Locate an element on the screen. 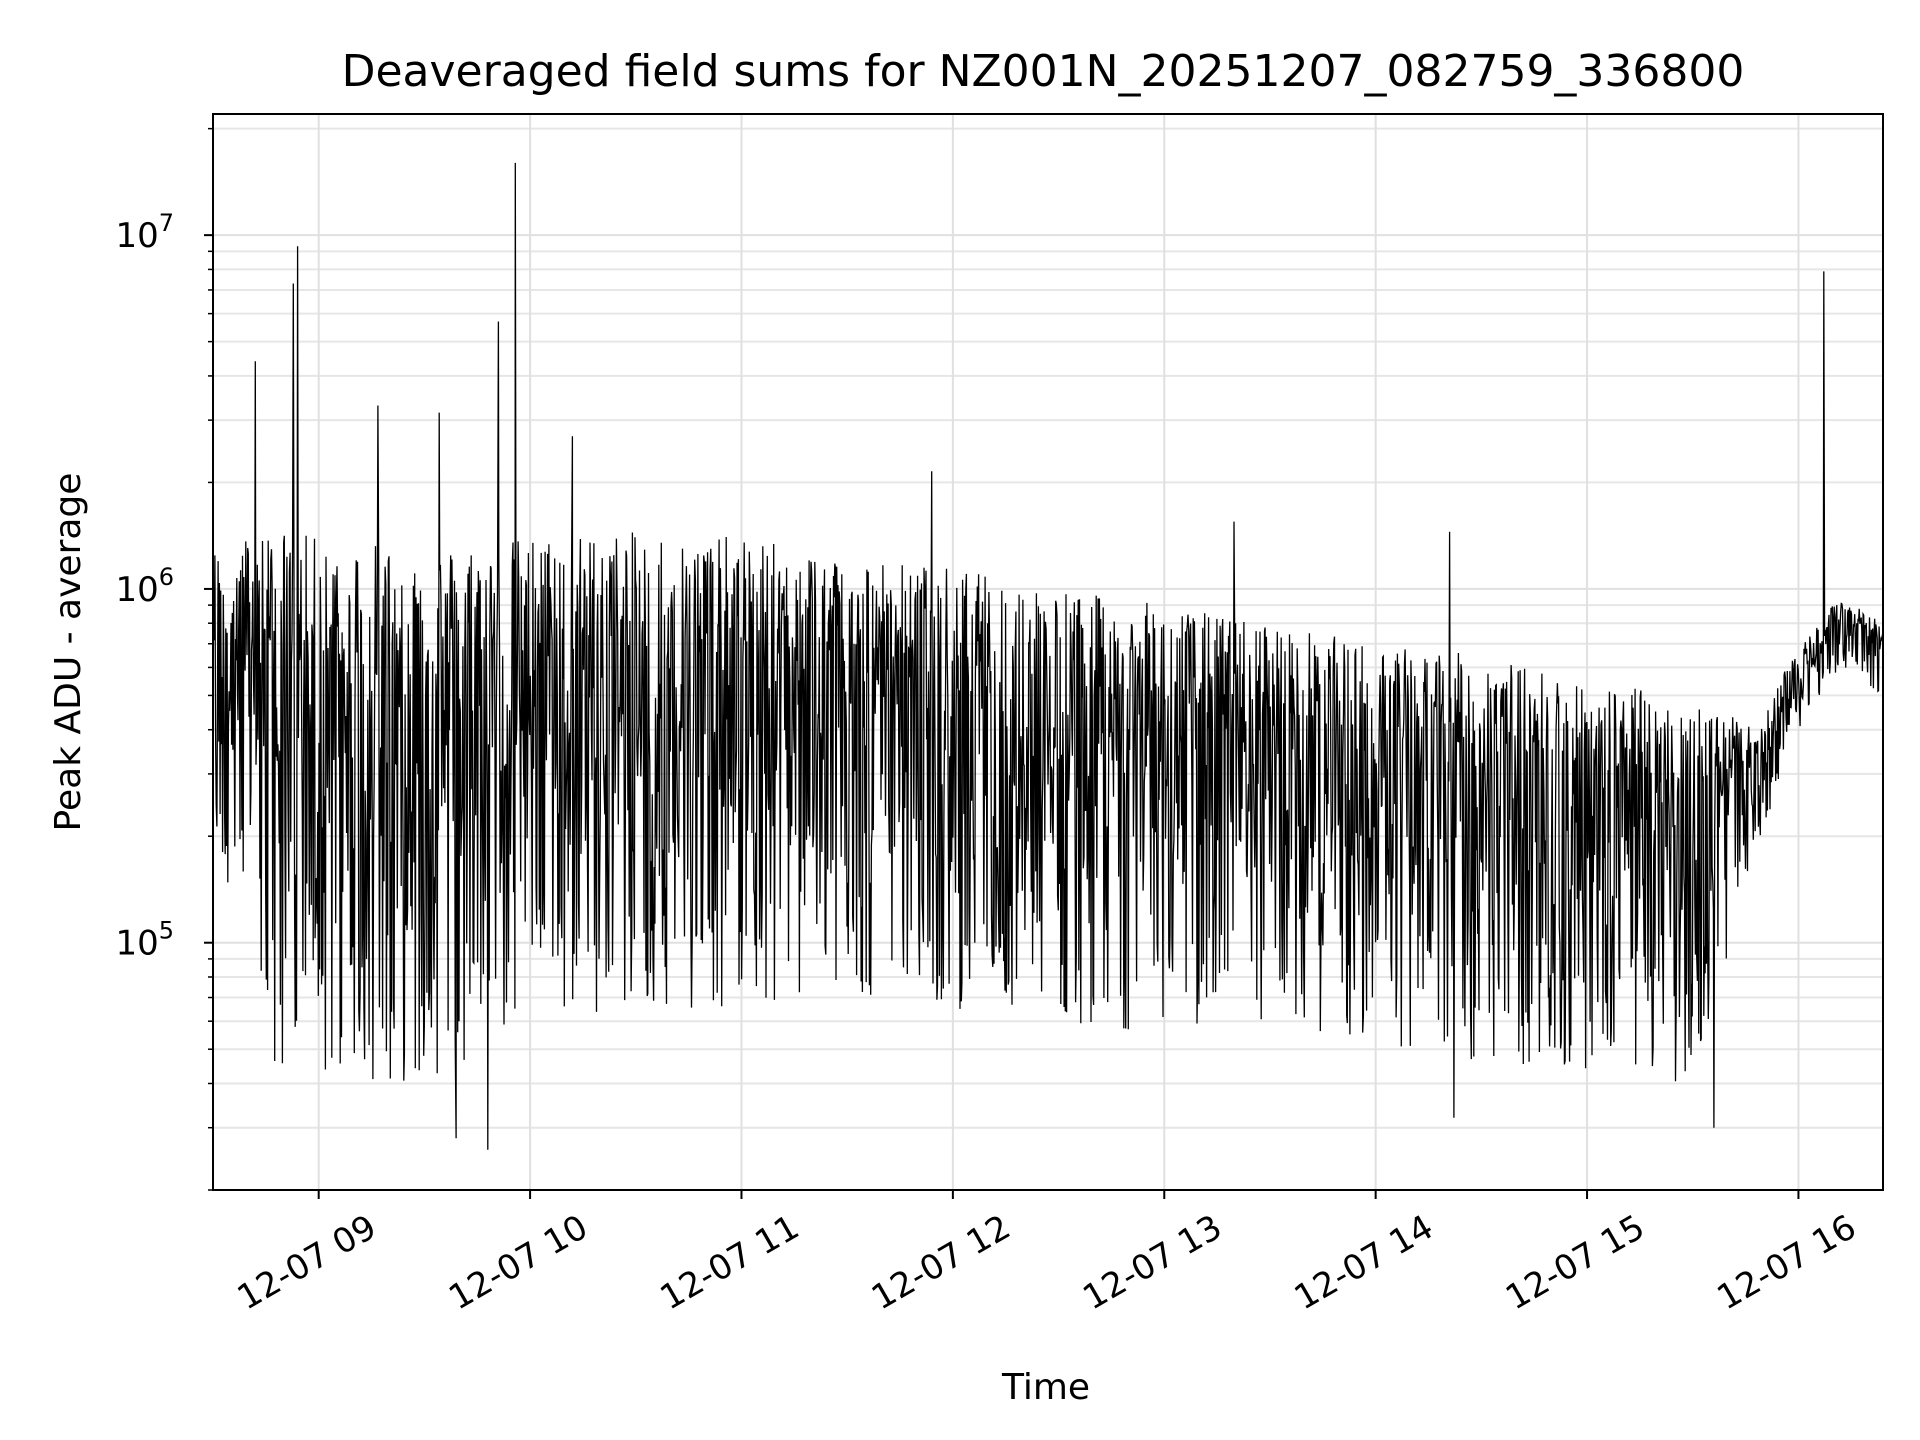  y-tick-label: 10⁷ is located at coordinates (144, 232).